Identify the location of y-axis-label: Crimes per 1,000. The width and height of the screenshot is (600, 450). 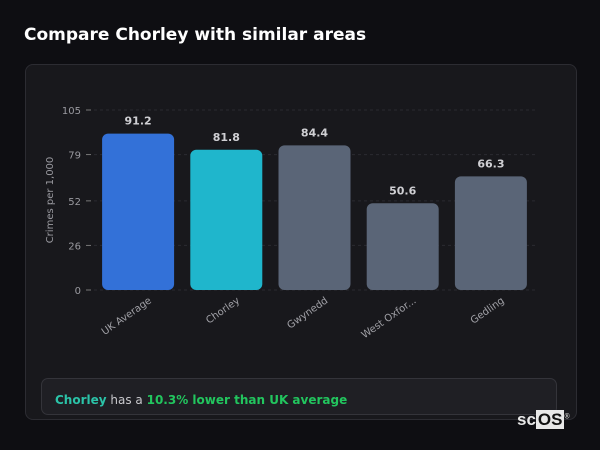
(50, 200).